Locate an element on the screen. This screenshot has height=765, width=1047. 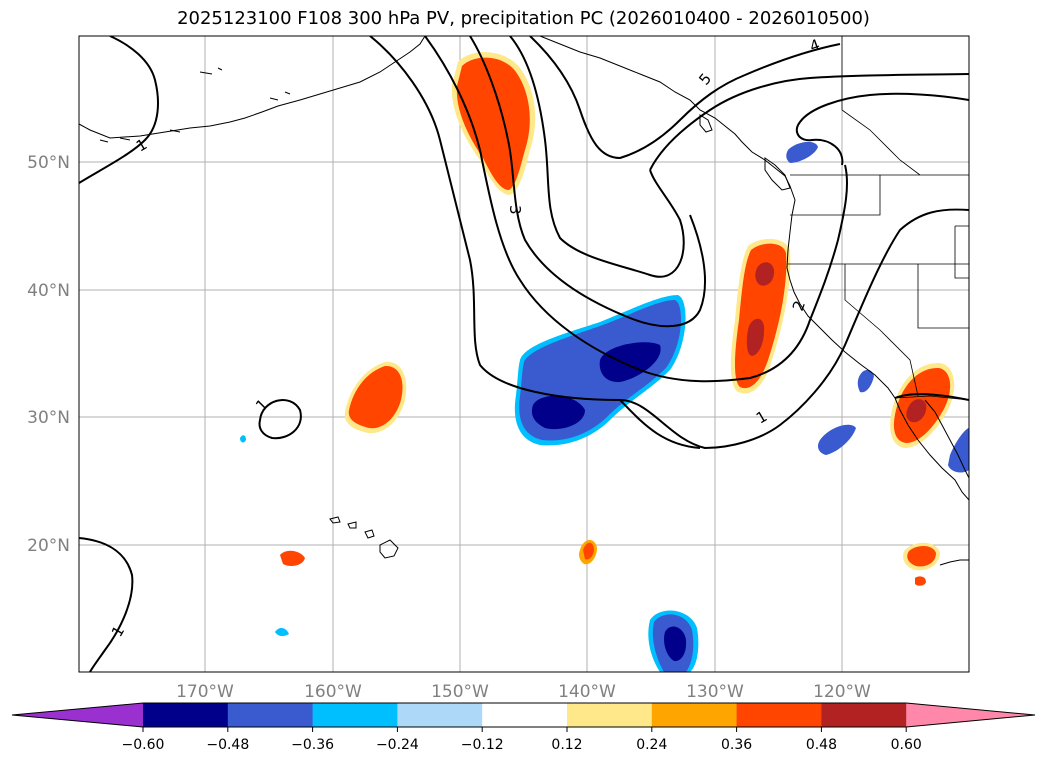
pv-contour-north is located at coordinates (809, 122).